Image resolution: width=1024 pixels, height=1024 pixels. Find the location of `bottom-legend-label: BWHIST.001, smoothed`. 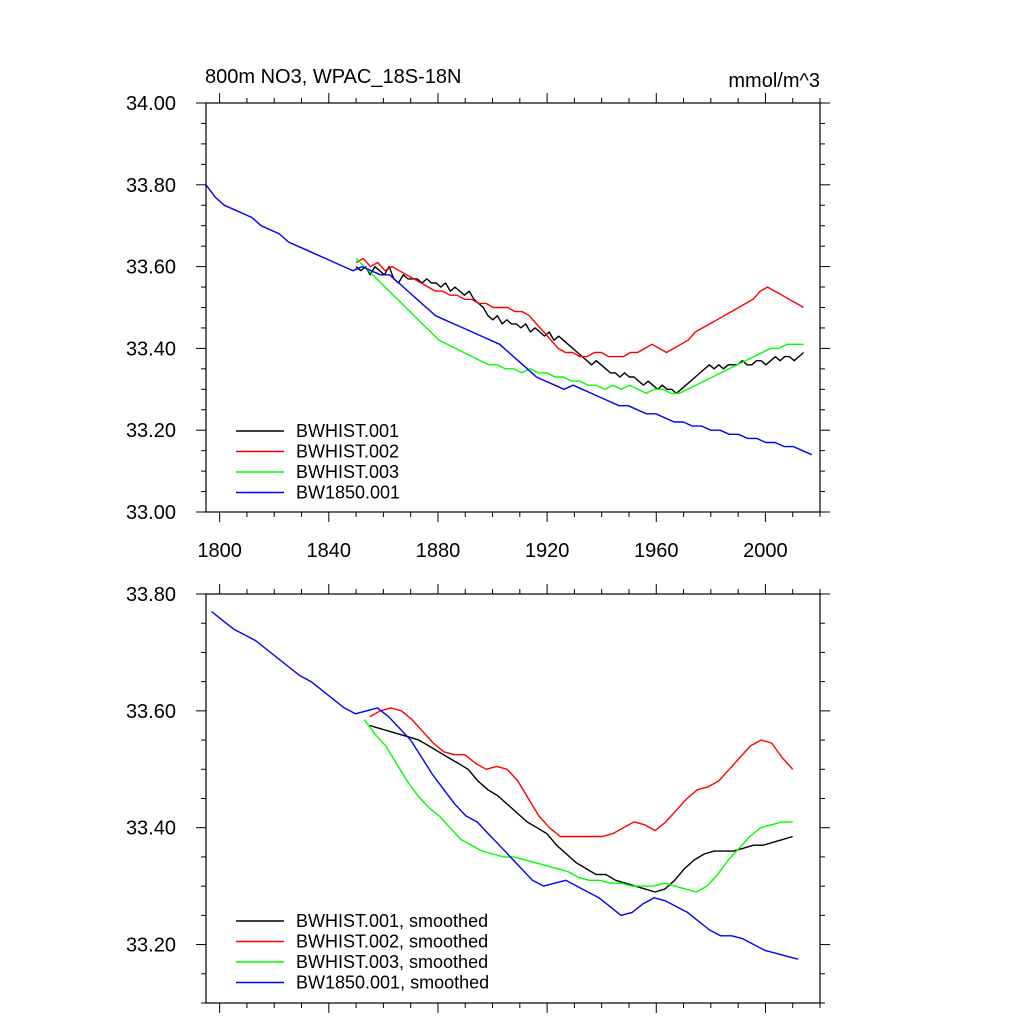

bottom-legend-label: BWHIST.001, smoothed is located at coordinates (392, 921).